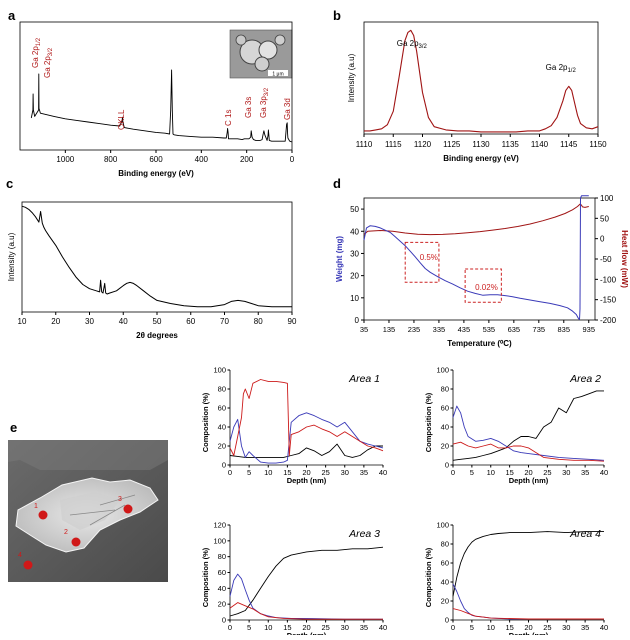 This screenshot has width=630, height=640. What do you see at coordinates (247, 159) in the screenshot?
I see `x-tick-label-a: 200` at bounding box center [247, 159].